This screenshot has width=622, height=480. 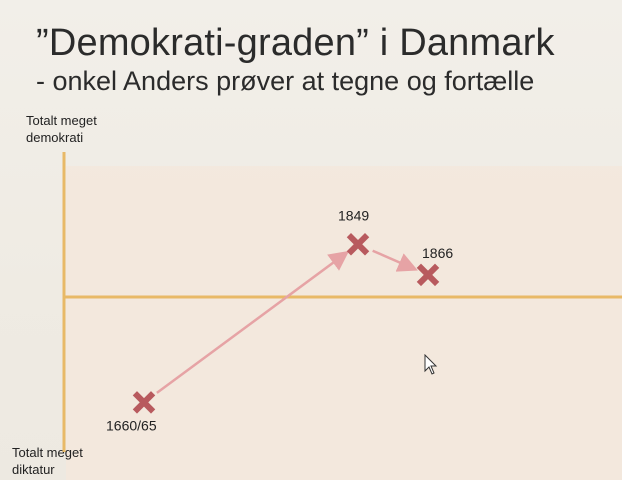 What do you see at coordinates (295, 43) in the screenshot?
I see `slide-title: ”Demokrati-graden” i Danmark` at bounding box center [295, 43].